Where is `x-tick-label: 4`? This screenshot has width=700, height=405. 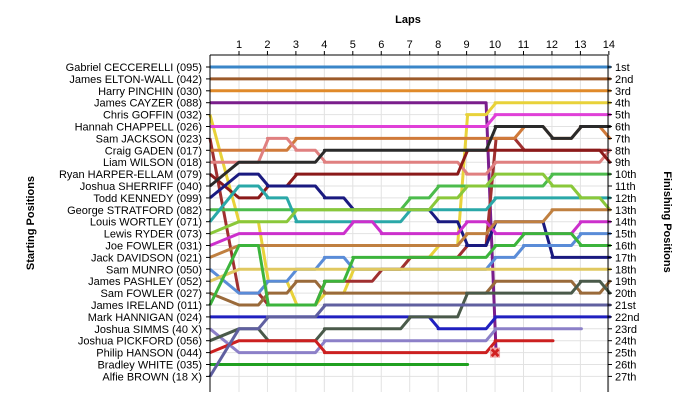
x-tick-label: 4 is located at coordinates (324, 45).